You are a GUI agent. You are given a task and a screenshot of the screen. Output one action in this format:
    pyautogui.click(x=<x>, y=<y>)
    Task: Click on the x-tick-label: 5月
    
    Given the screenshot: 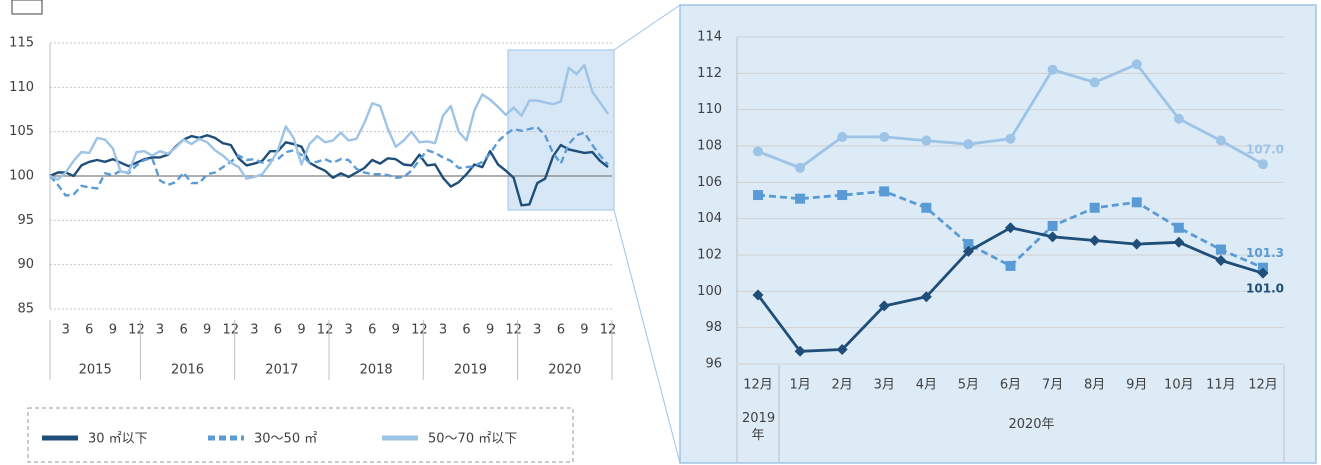 What is the action you would take?
    pyautogui.click(x=968, y=385)
    